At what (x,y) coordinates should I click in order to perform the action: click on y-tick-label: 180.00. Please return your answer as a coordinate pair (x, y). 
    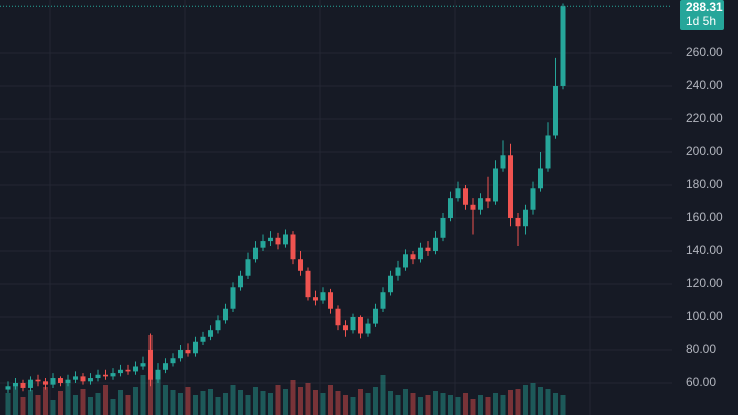
    Looking at the image, I should click on (704, 184).